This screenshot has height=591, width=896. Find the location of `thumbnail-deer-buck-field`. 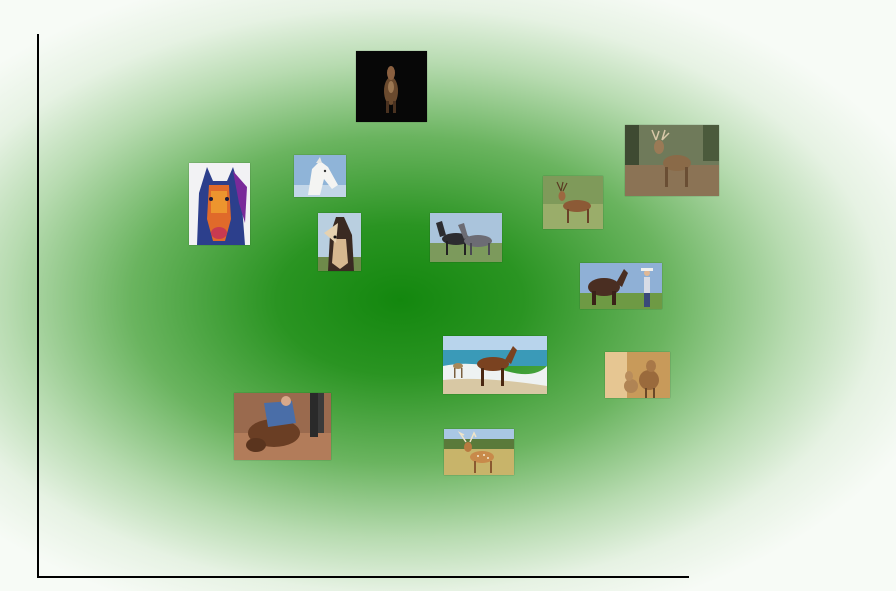

thumbnail-deer-buck-field is located at coordinates (672, 160).